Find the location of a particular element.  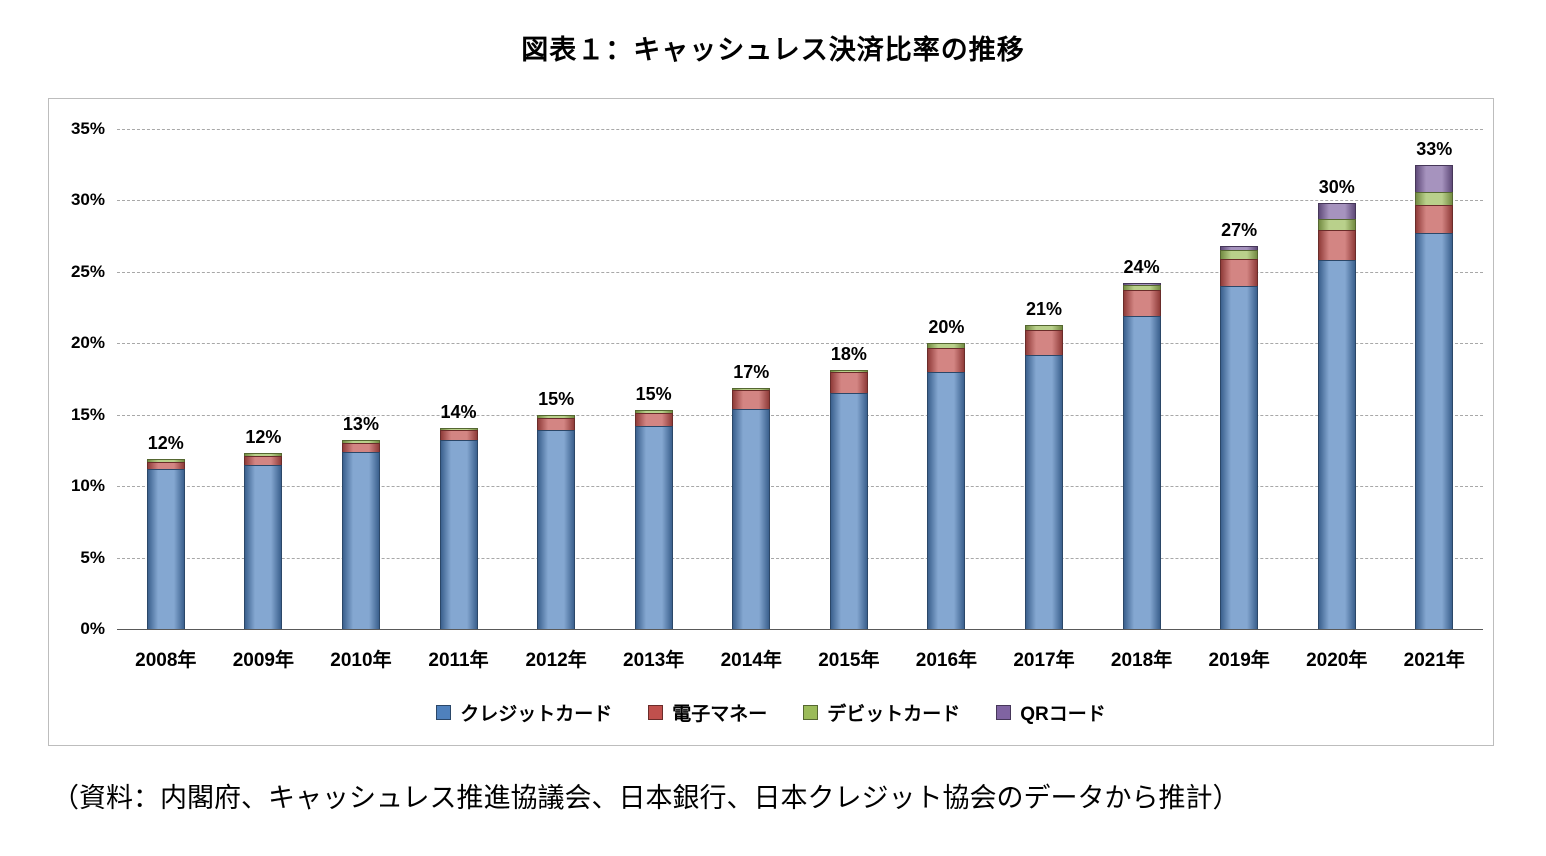

x-tick-label: 2010年 is located at coordinates (361, 660).